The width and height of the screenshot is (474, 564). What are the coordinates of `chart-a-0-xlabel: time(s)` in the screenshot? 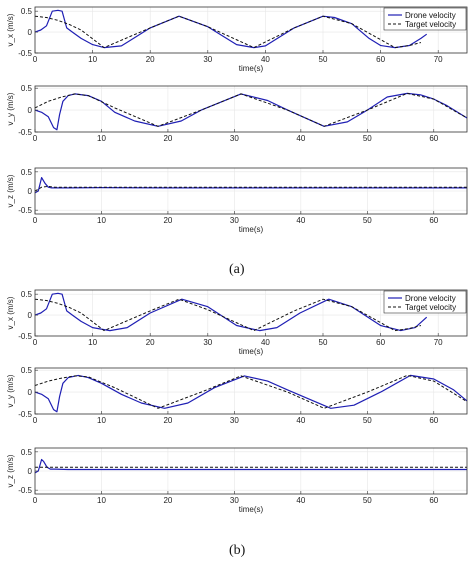 It's located at (251, 68).